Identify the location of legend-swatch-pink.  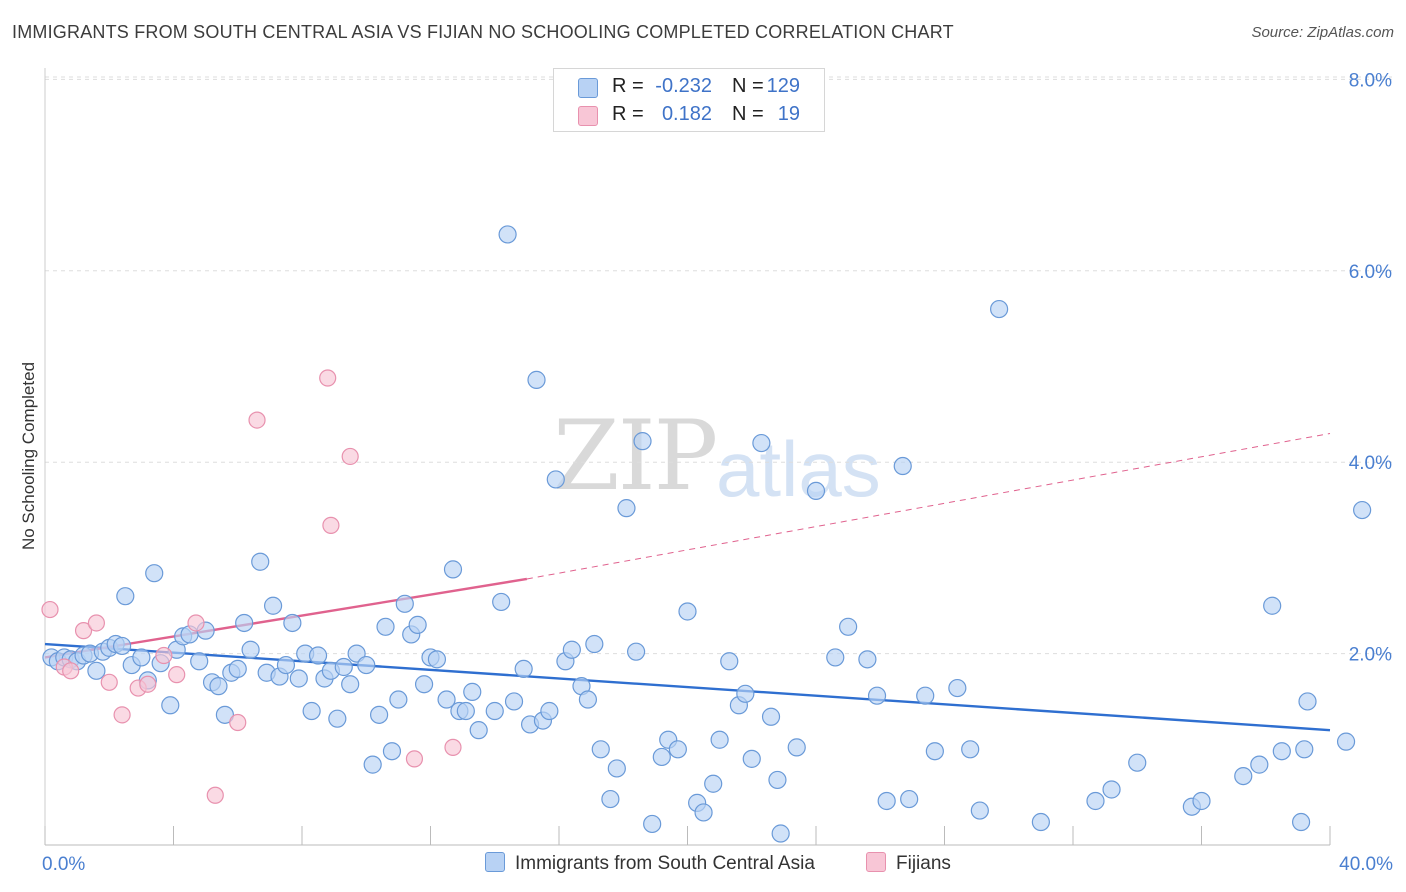
(588, 116).